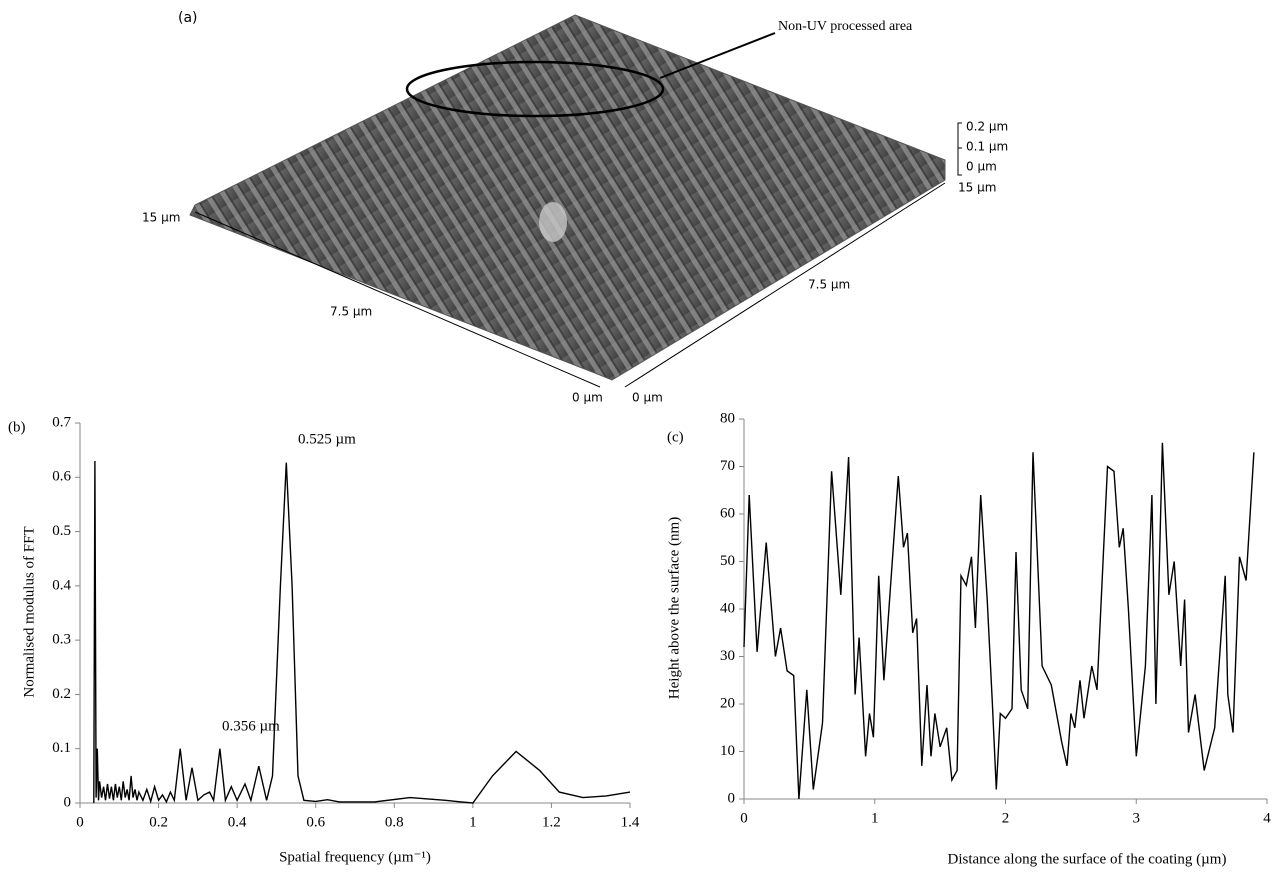 The image size is (1276, 879). Describe the element at coordinates (61, 477) in the screenshot. I see `y-tick-label: 0.6` at that location.